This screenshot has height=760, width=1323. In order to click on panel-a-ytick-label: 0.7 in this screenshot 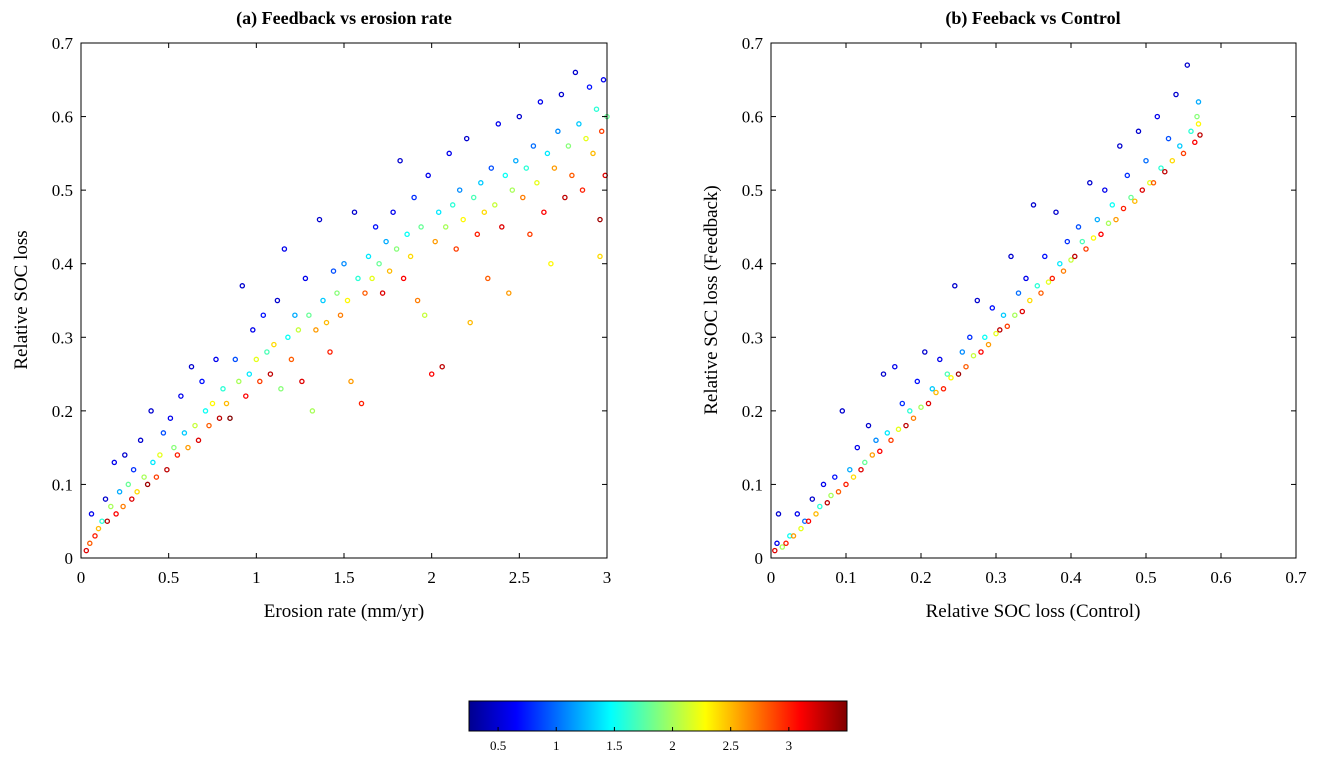, I will do `click(63, 43)`.